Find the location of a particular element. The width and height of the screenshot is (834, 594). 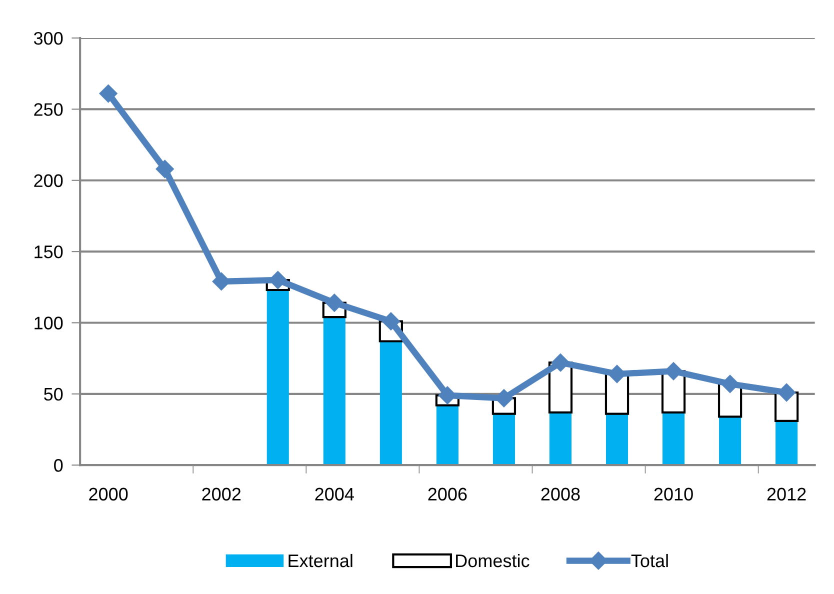

y-tick-label: 0 is located at coordinates (58, 465).